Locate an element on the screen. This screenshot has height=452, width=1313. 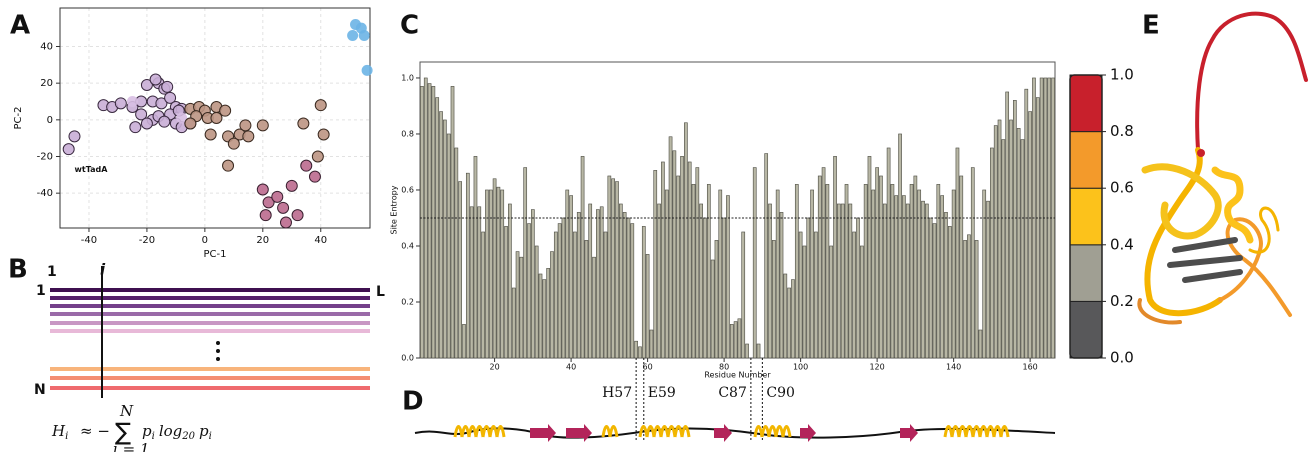
formula-part: N is located at coordinates (126, 411).